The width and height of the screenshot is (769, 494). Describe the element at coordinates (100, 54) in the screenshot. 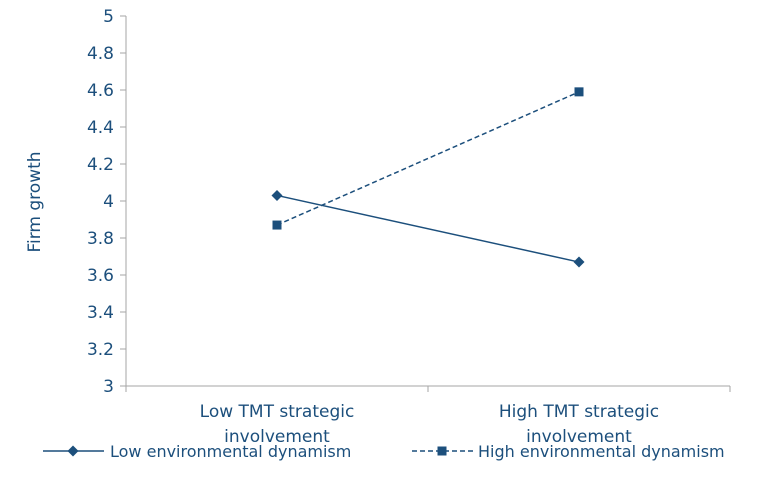

I see `y-tick-label: 4.8` at that location.